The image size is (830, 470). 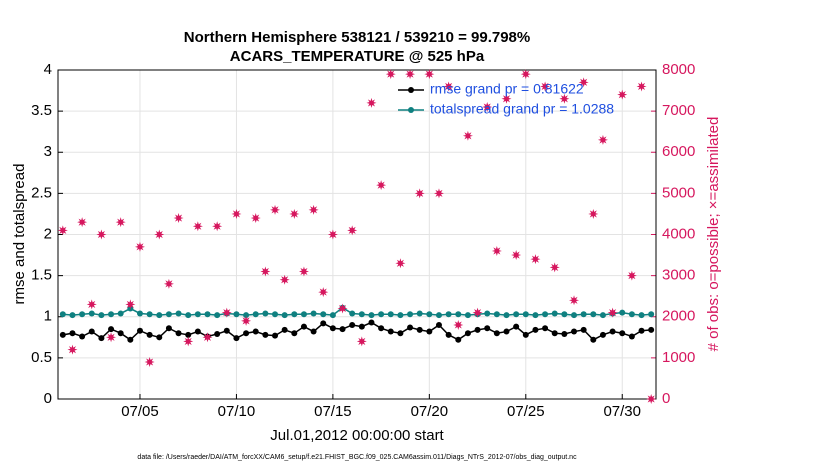 What do you see at coordinates (411, 110) in the screenshot?
I see `legend-marker` at bounding box center [411, 110].